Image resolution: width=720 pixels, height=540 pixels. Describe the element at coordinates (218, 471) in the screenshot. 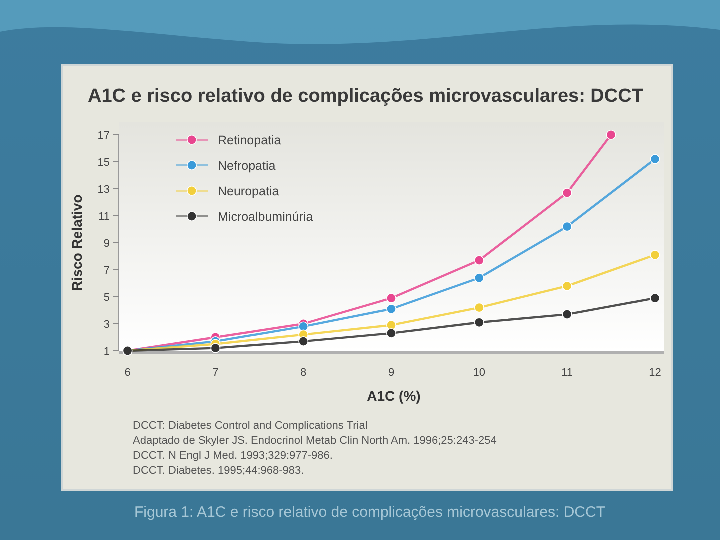

I see `text: DCCT. Diabetes. 1995;44:968-983.` at that location.